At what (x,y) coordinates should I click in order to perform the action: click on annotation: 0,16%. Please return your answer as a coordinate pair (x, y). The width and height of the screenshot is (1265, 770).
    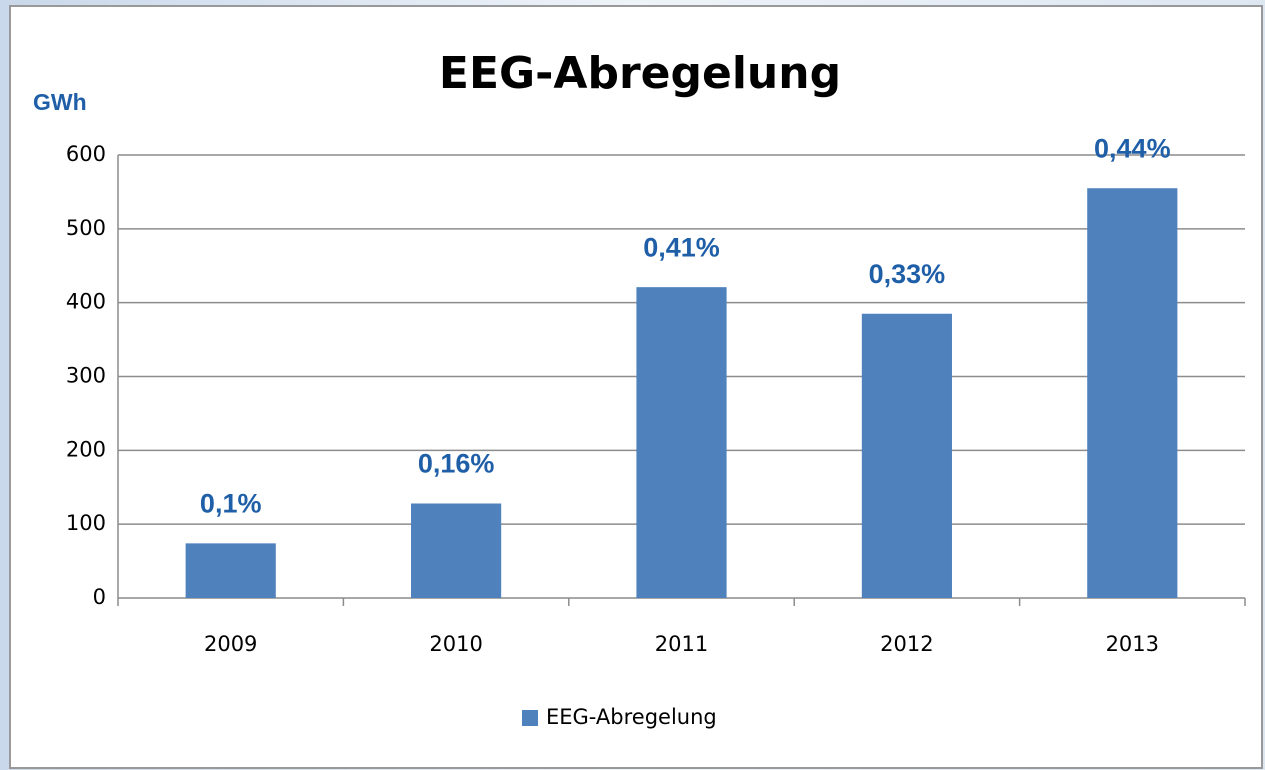
    Looking at the image, I should click on (456, 464).